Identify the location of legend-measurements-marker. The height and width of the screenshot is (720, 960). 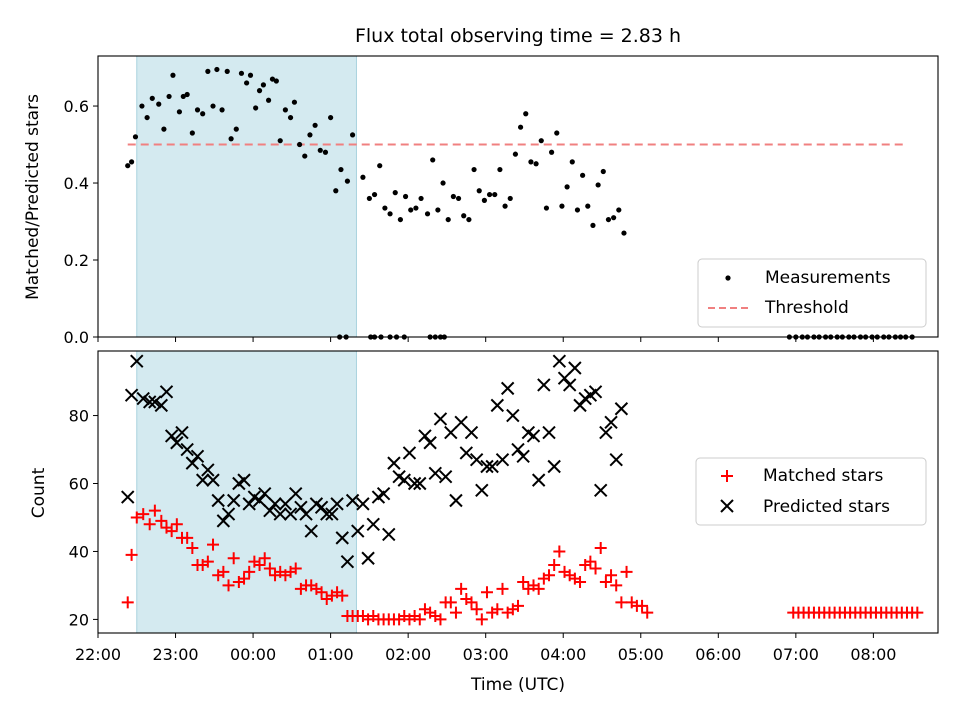
(728, 278).